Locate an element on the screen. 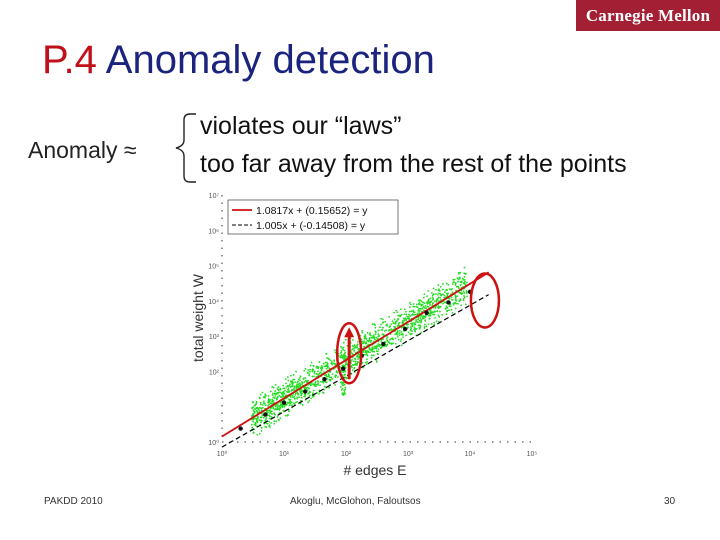 Image resolution: width=720 pixels, height=540 pixels. y-tick-label: 10⁵ is located at coordinates (213, 267).